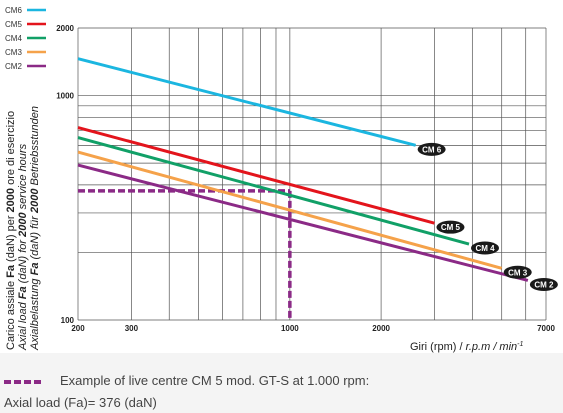 This screenshot has width=563, height=413. Describe the element at coordinates (546, 328) in the screenshot. I see `x-tick-label: 7000` at that location.